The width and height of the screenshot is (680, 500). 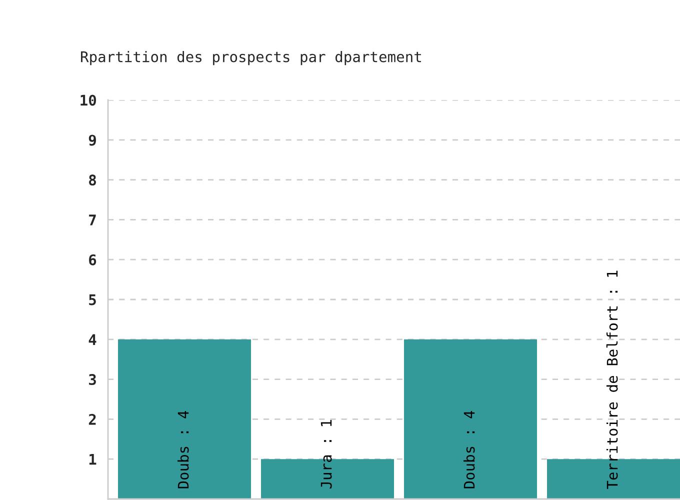 What do you see at coordinates (92, 180) in the screenshot?
I see `y-tick-label: 8` at bounding box center [92, 180].